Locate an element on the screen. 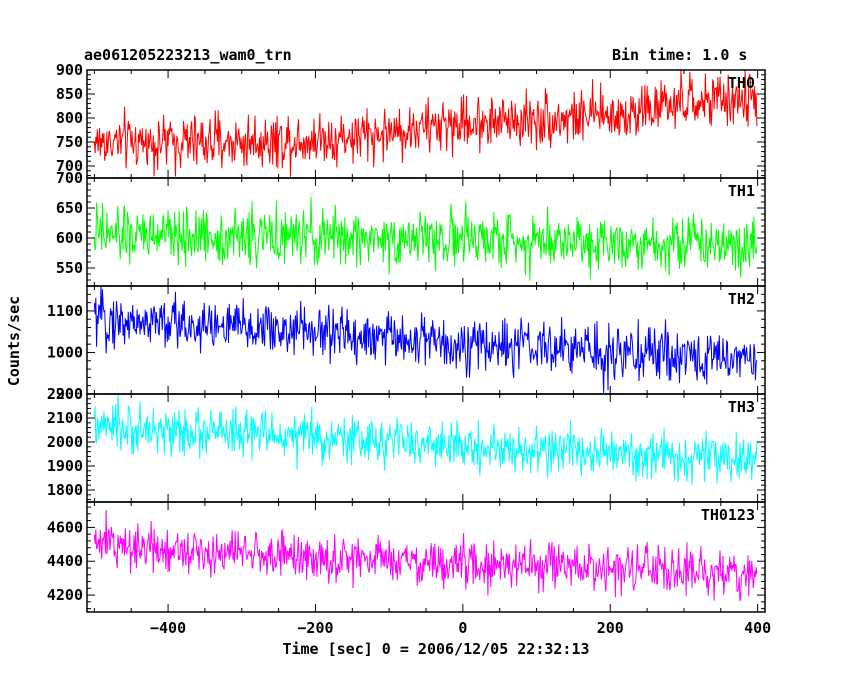 Image resolution: width=850 pixels, height=680 pixels. y-tick-label: 1100 is located at coordinates (65, 311).